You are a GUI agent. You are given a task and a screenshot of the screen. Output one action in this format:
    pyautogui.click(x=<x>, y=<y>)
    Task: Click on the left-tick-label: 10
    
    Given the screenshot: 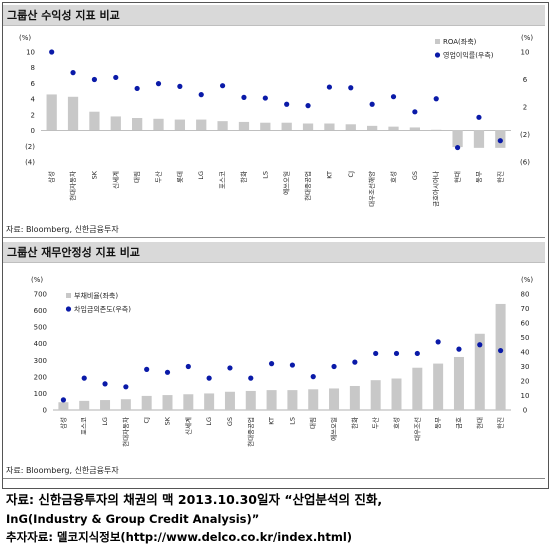 What is the action you would take?
    pyautogui.click(x=30, y=53)
    